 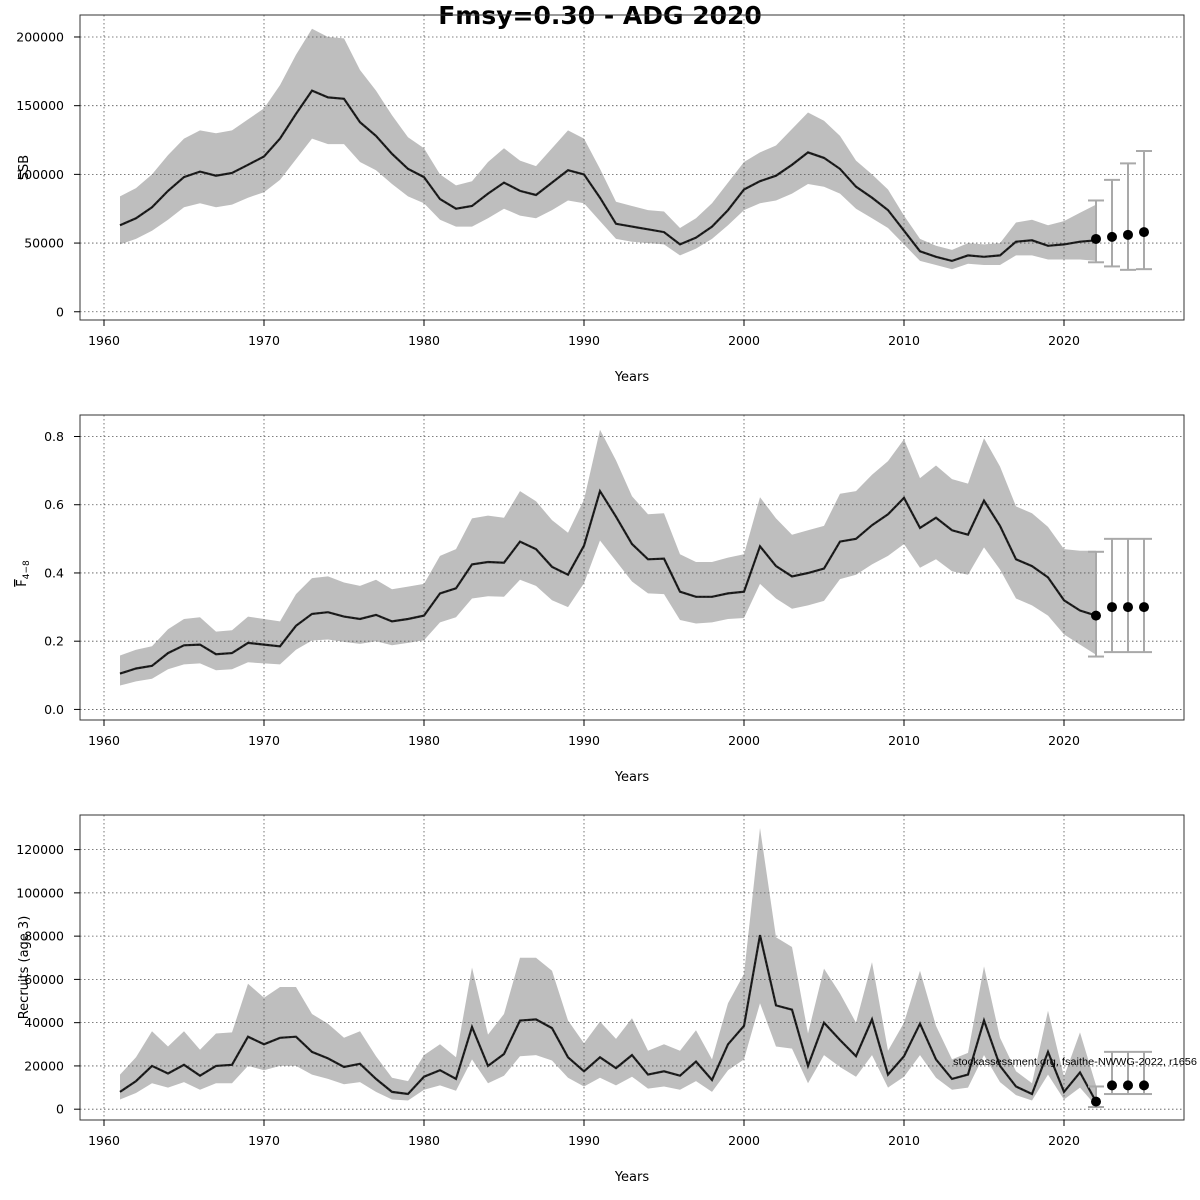 I want to click on fbar-x-tick-label: 1990, so click(x=584, y=740).